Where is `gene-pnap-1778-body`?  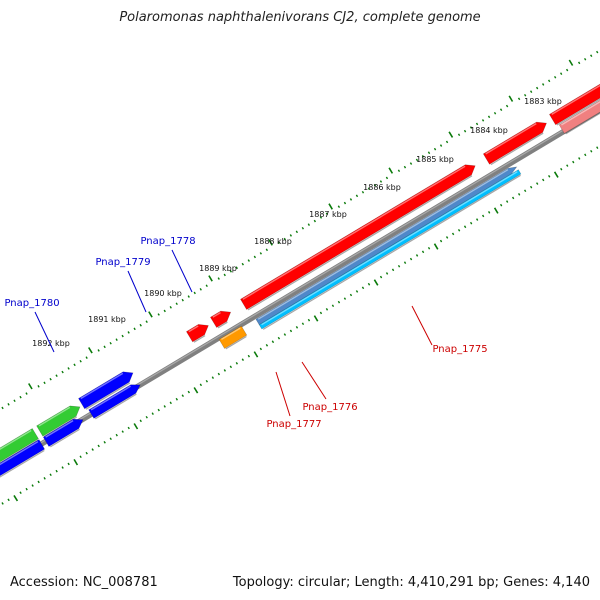 gene-pnap-1778-body is located at coordinates (106, 390).